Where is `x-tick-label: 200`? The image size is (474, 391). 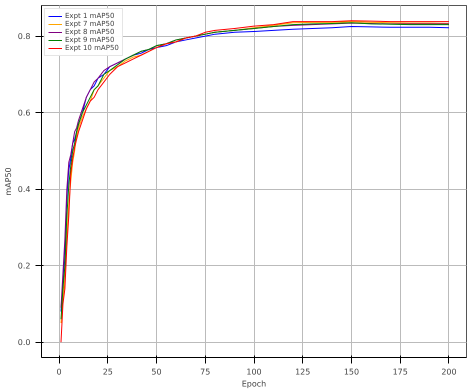
x-tick-label: 200 is located at coordinates (449, 372).